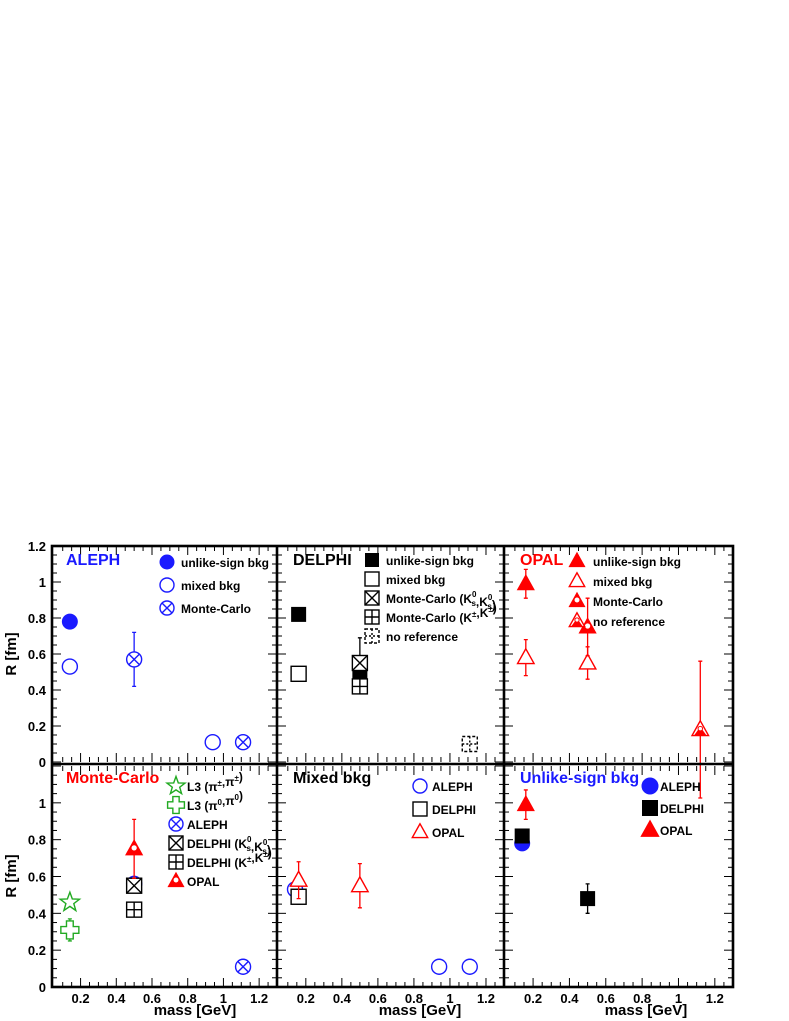 This screenshot has height=1021, width=789. I want to click on panel-title: ALEPH, so click(93, 560).